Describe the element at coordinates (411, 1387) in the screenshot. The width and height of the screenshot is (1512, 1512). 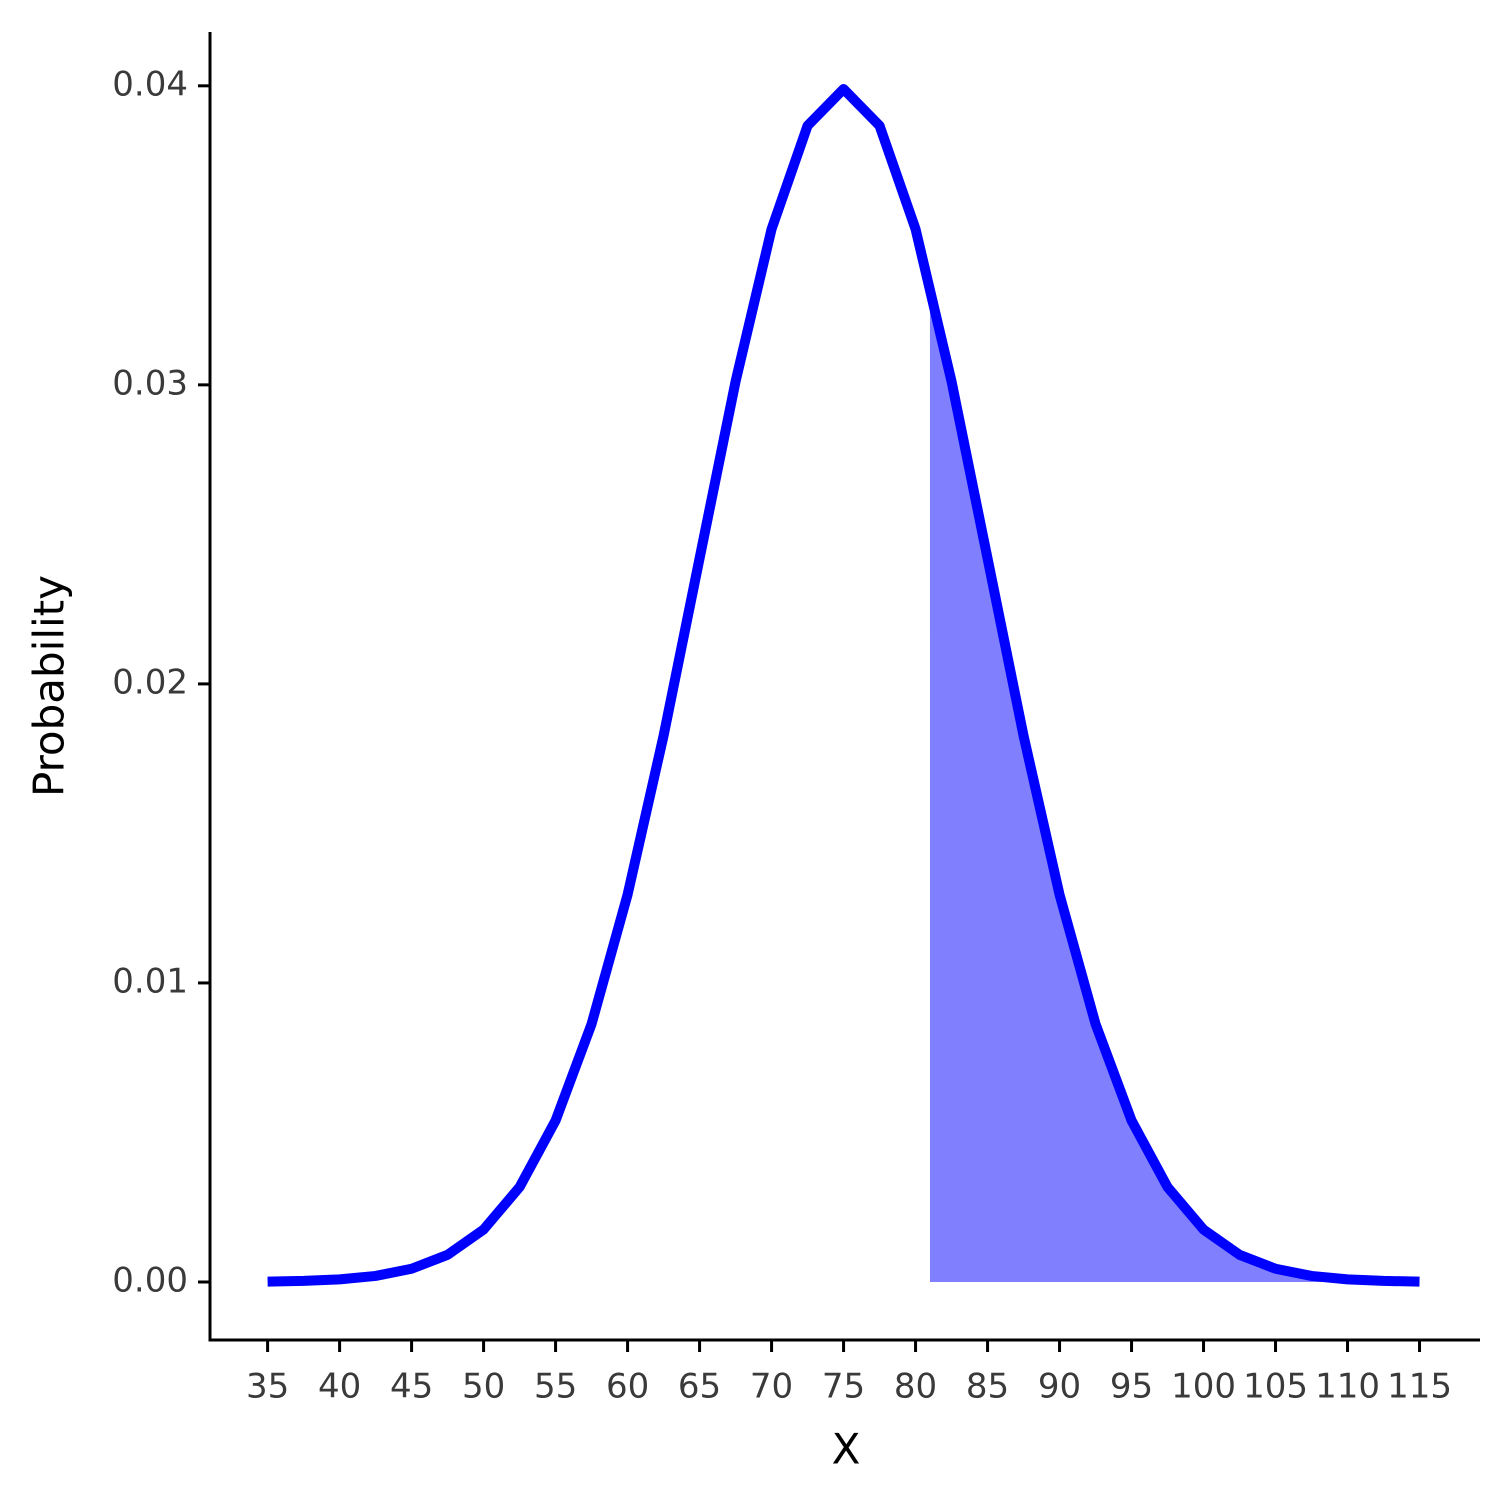
I see `x-tick-label: 45` at that location.